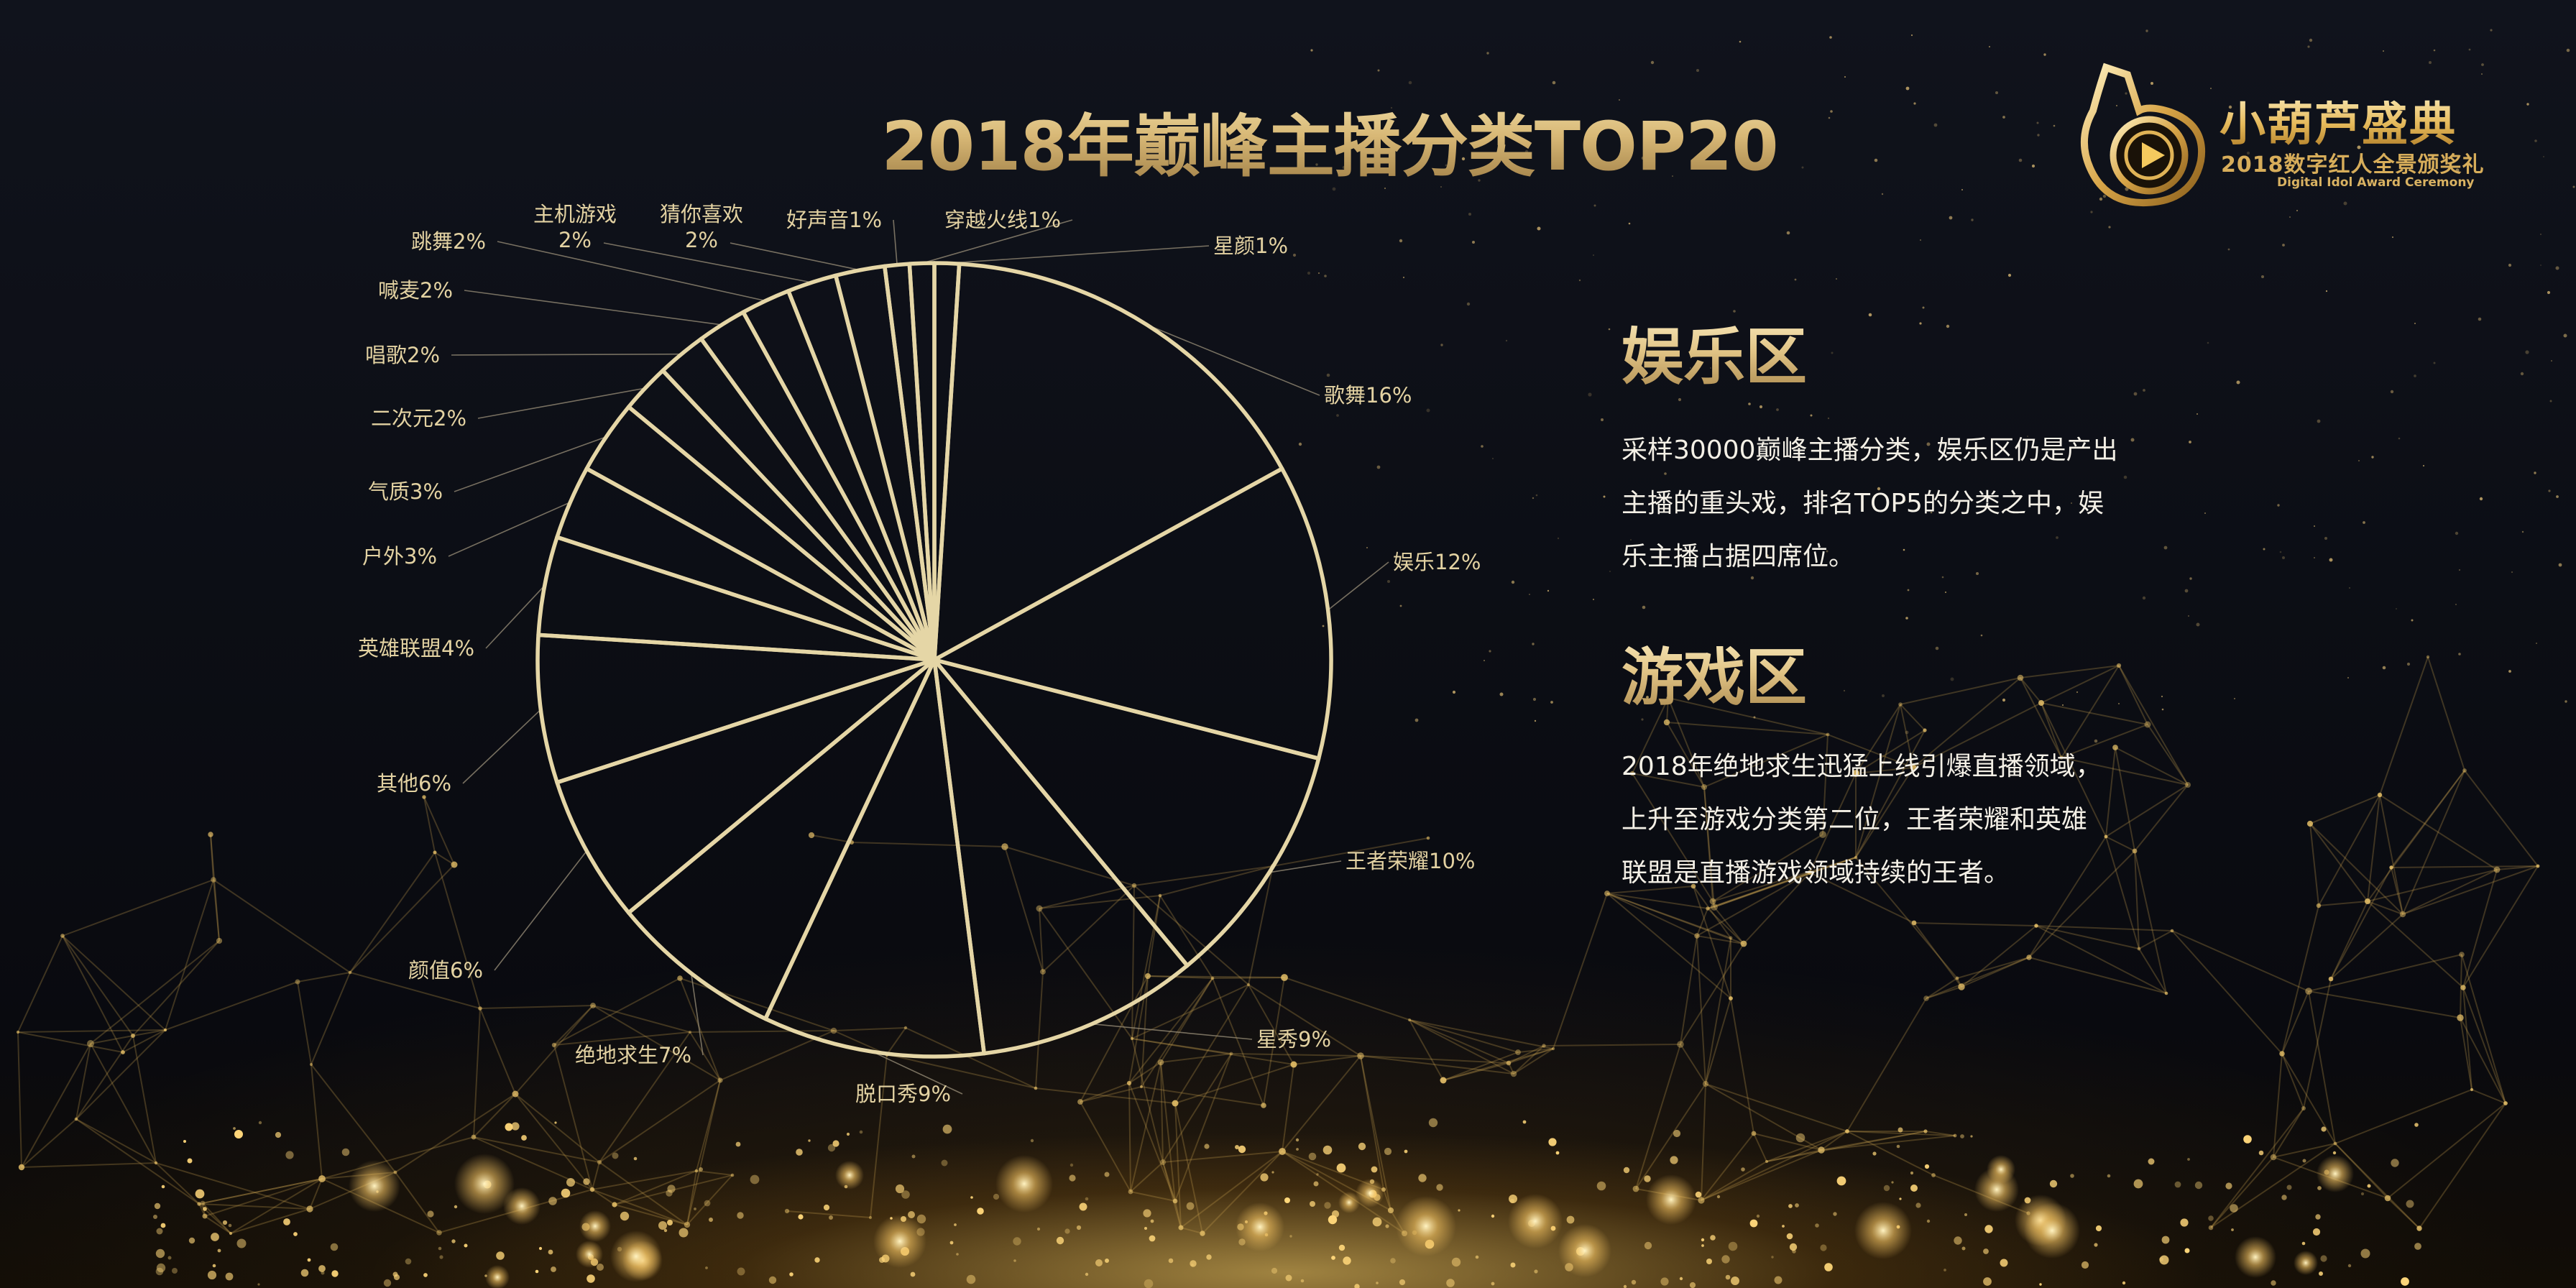 The height and width of the screenshot is (1288, 2576). What do you see at coordinates (2338, 121) in the screenshot?
I see `logo-name: 小葫芦盛典` at bounding box center [2338, 121].